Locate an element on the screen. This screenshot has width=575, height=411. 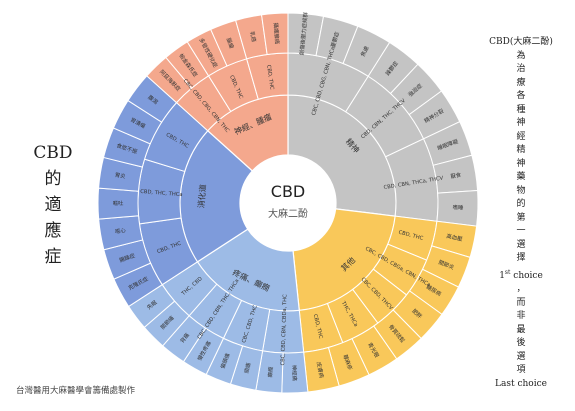
sector-name: 消化道 is located at coordinates (202, 196).